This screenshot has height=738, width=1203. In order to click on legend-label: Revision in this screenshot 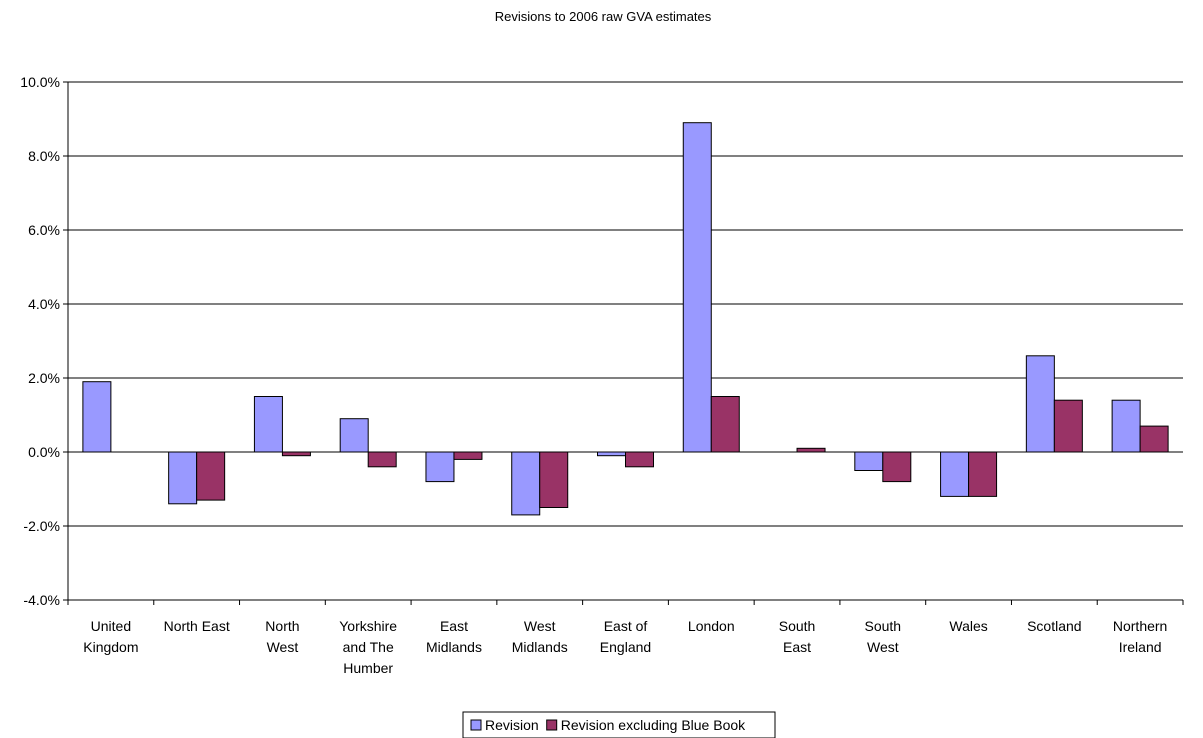, I will do `click(512, 725)`.